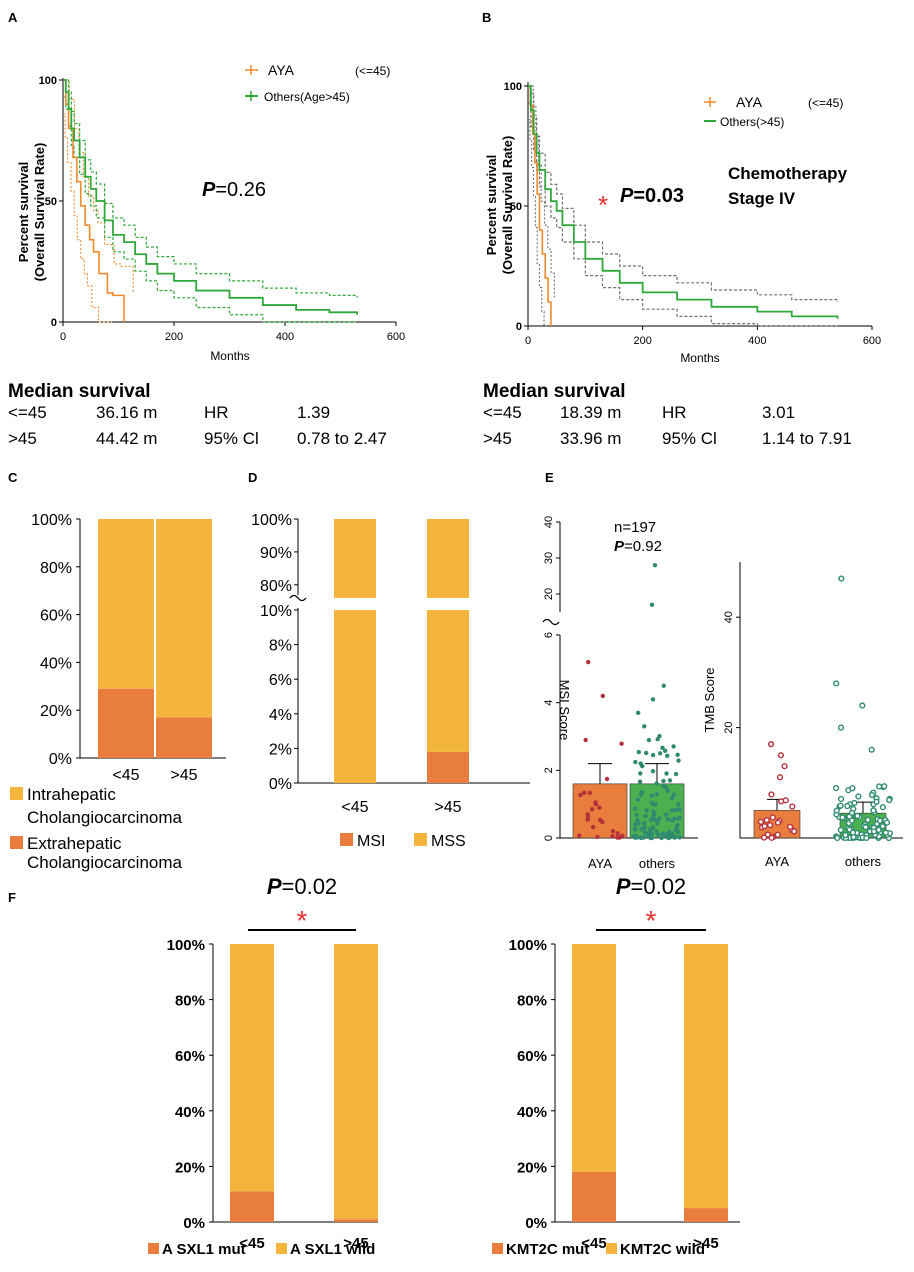 This screenshot has width=914, height=1272. I want to click on axis-break-d, so click(298, 598).